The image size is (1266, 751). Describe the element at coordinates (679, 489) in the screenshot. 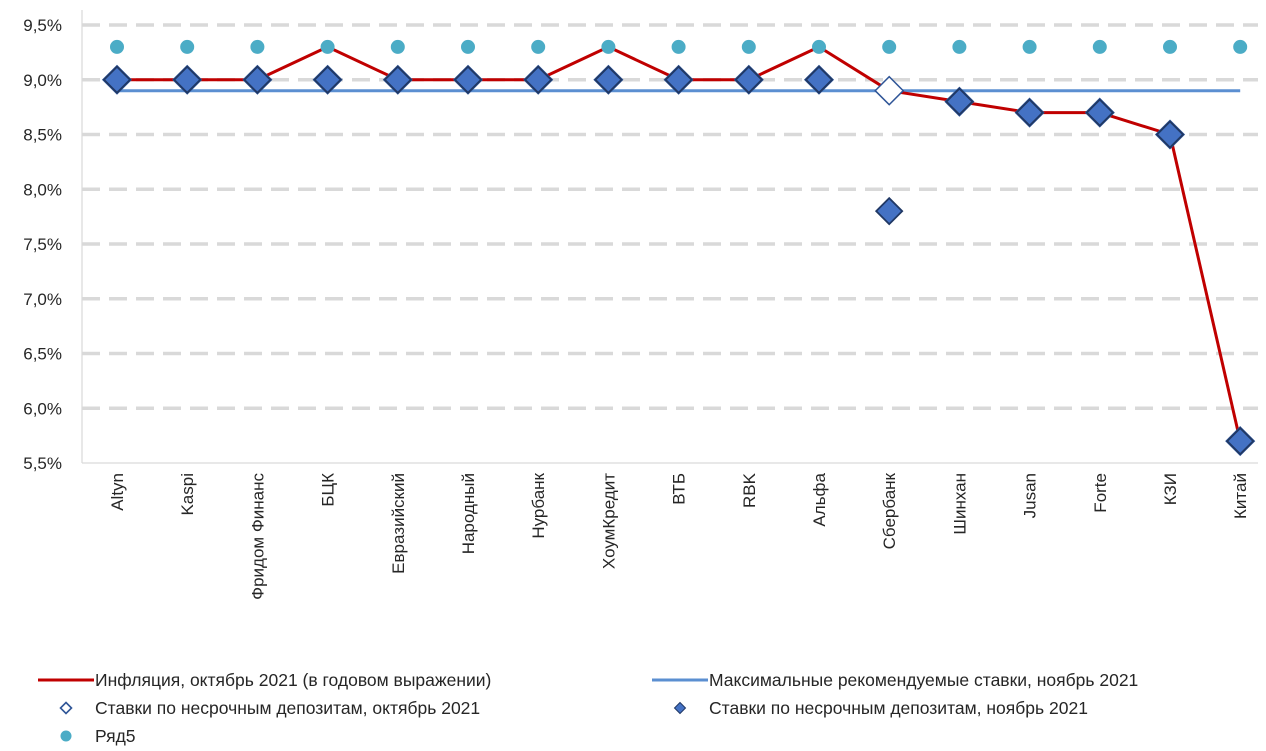

I see `x-tick-label: ВТБ` at that location.